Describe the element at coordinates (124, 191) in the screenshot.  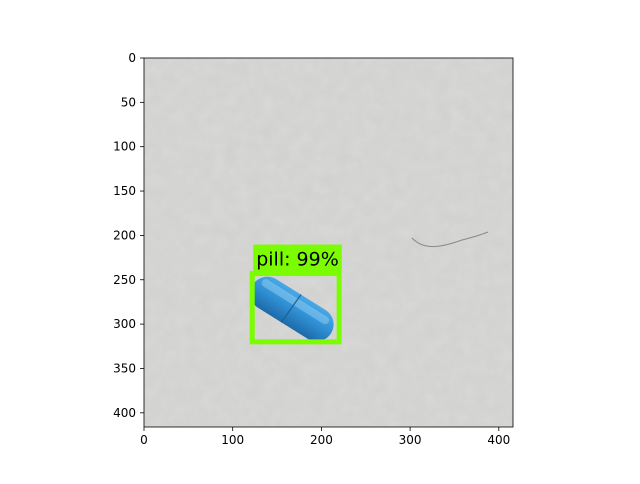
I see `y-tick-label: 150` at that location.